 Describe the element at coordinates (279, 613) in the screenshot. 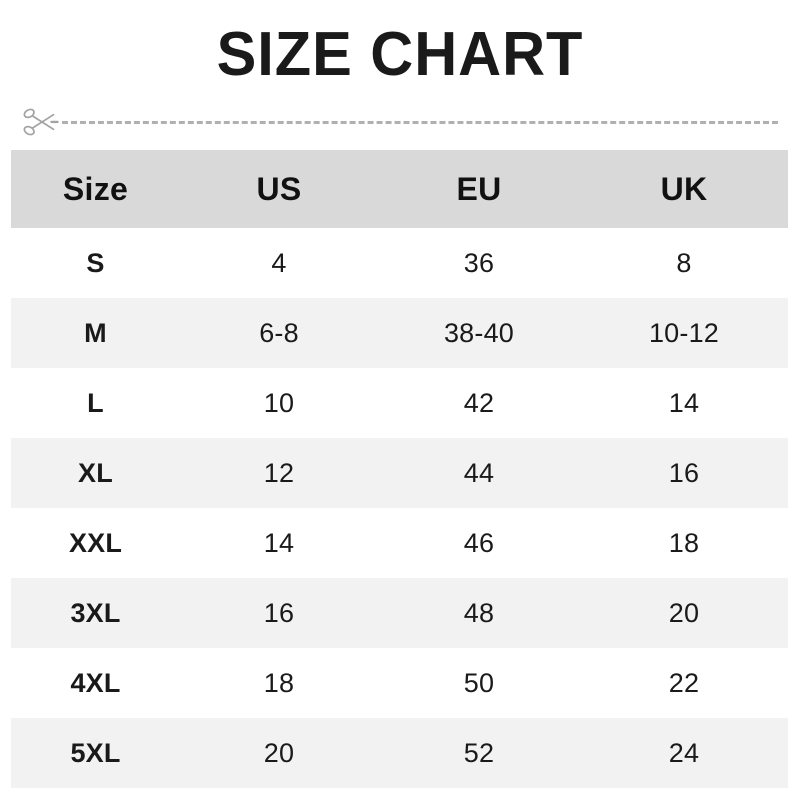

I see `cell-us: 16` at that location.